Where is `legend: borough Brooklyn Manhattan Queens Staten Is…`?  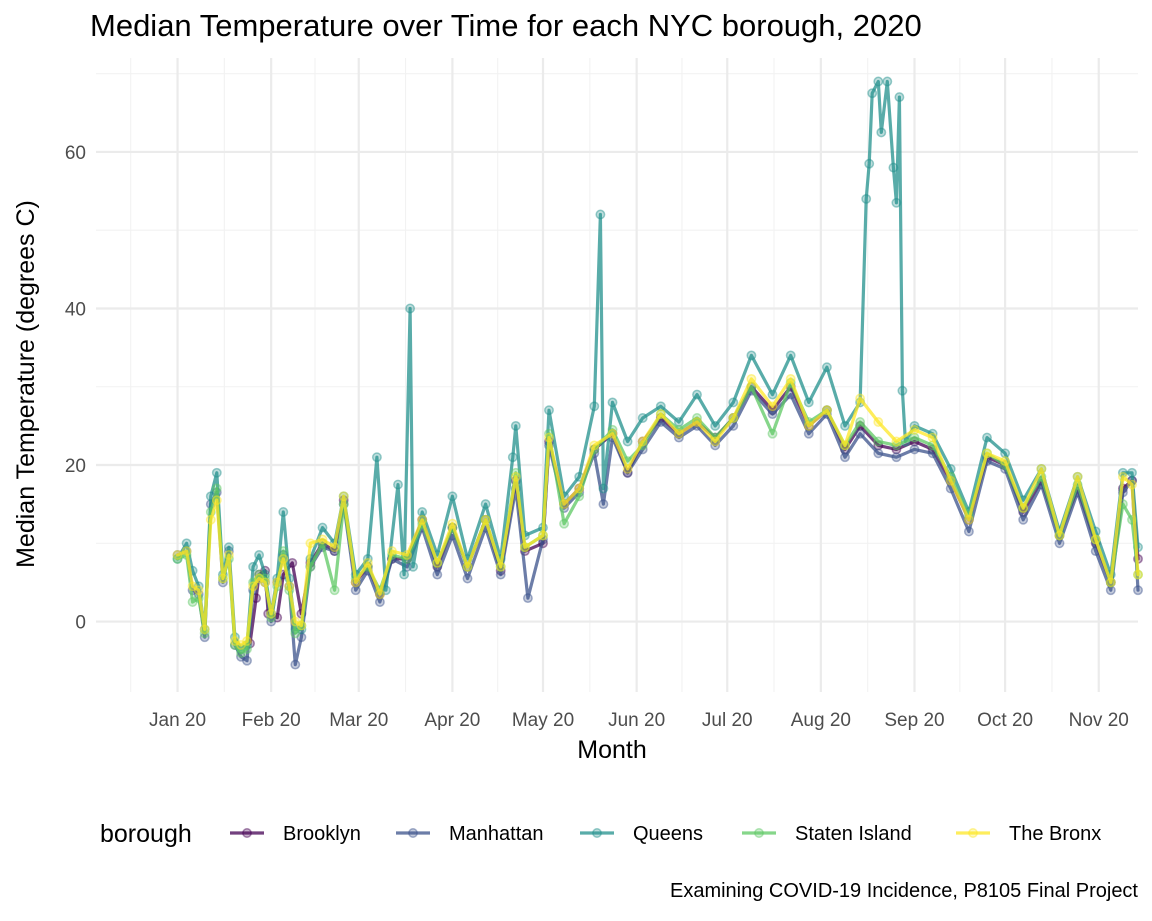 legend: borough Brooklyn Manhattan Queens Staten Is… is located at coordinates (600, 834).